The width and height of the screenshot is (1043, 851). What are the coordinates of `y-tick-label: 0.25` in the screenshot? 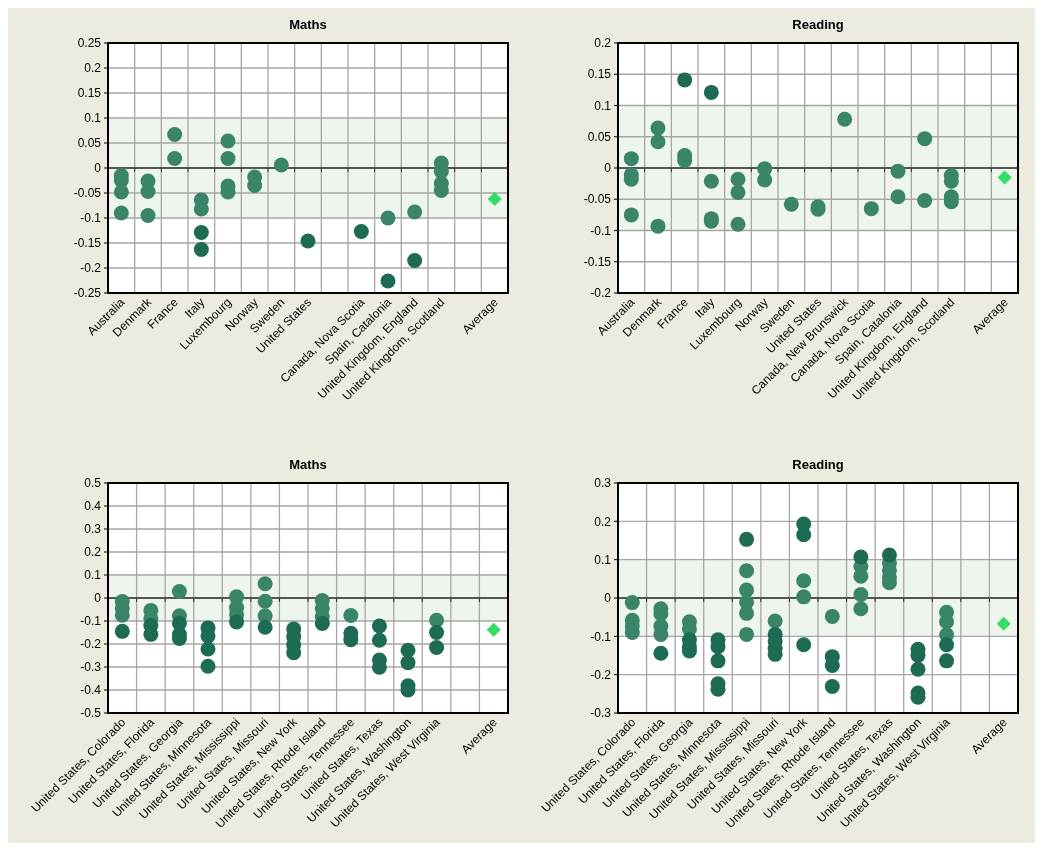 It's located at (89, 43).